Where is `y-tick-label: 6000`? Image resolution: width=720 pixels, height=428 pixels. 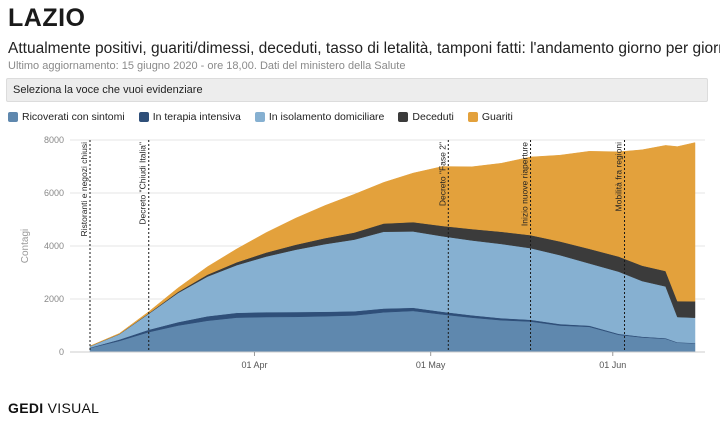 y-tick-label: 6000 is located at coordinates (54, 193).